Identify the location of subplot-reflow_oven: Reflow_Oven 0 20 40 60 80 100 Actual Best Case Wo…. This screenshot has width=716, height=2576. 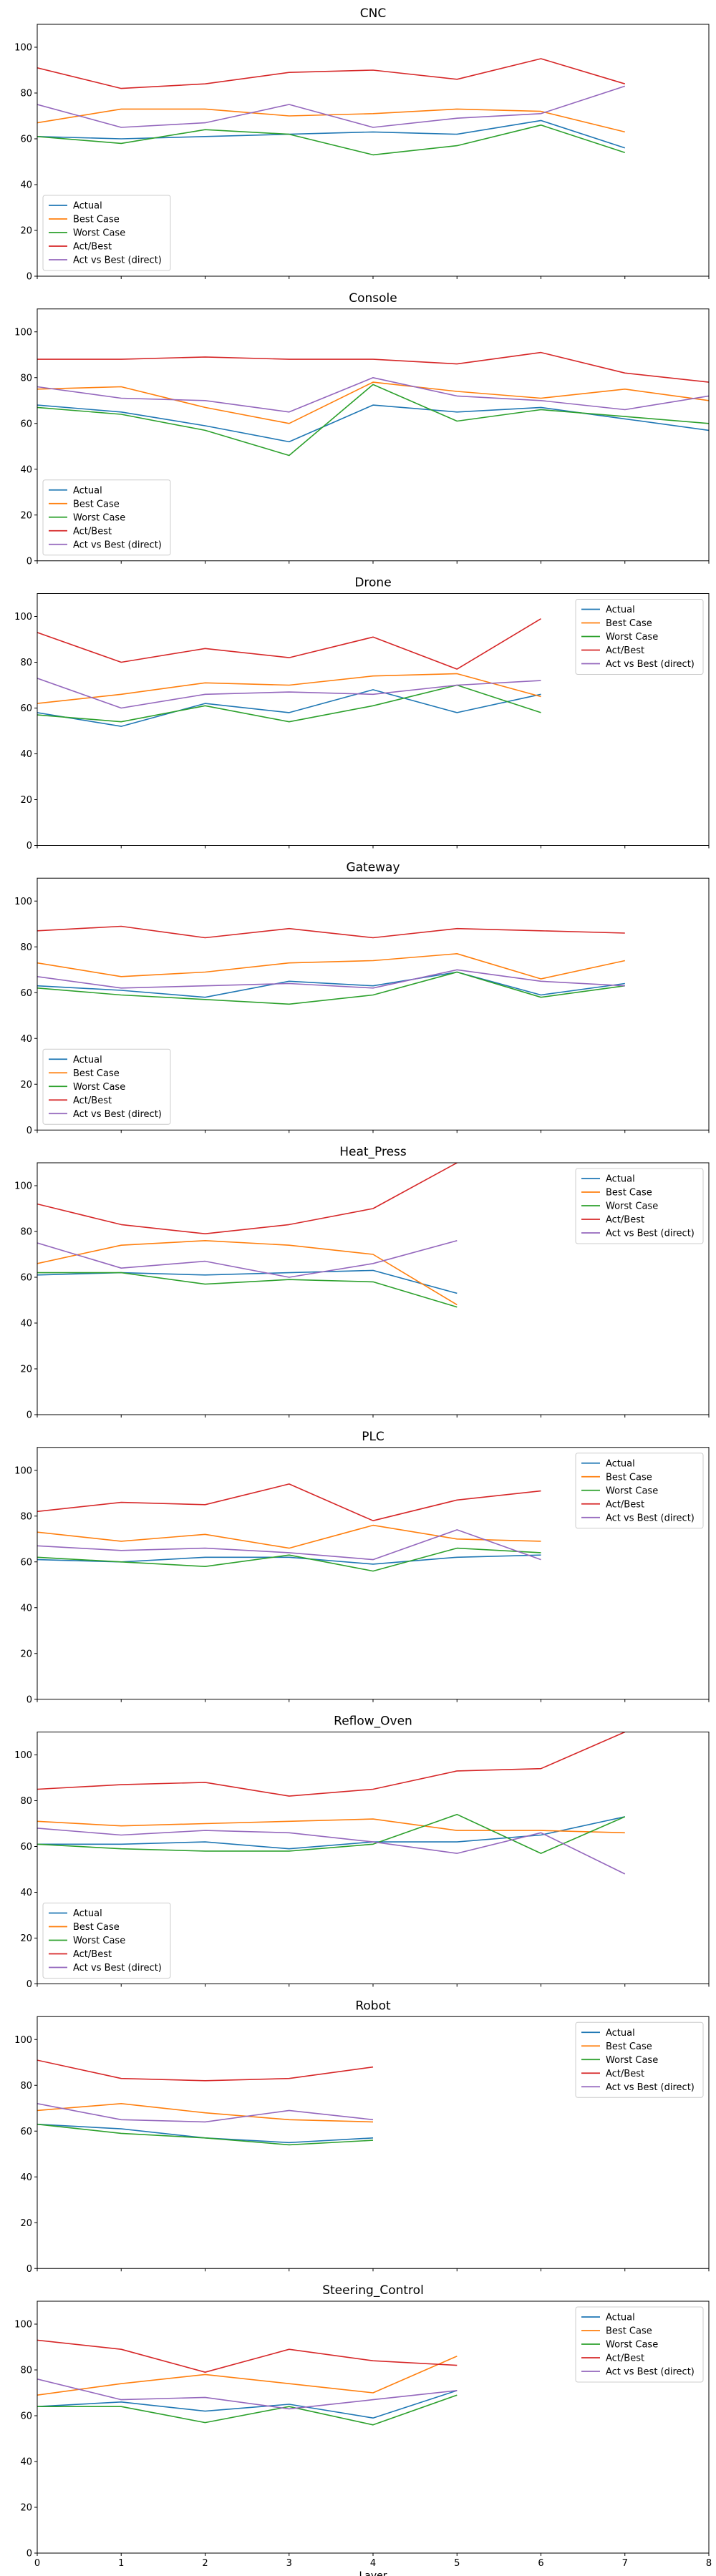
(362, 1852).